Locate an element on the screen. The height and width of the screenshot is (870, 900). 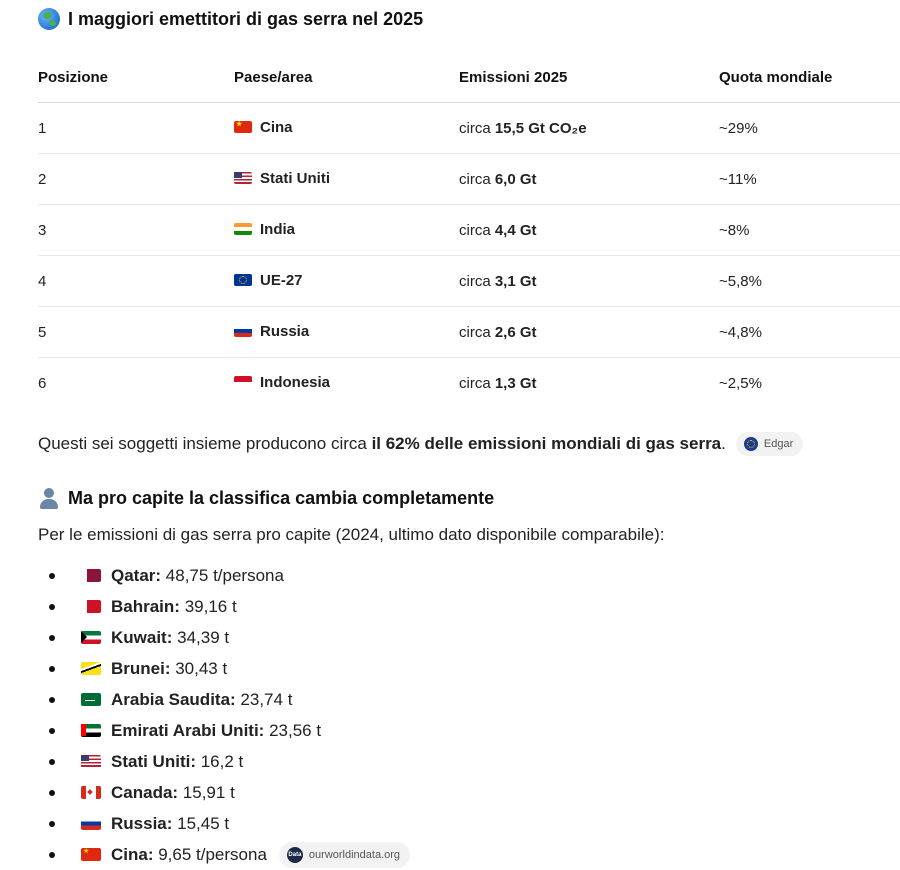
usa-flag-icon is located at coordinates (91, 761).